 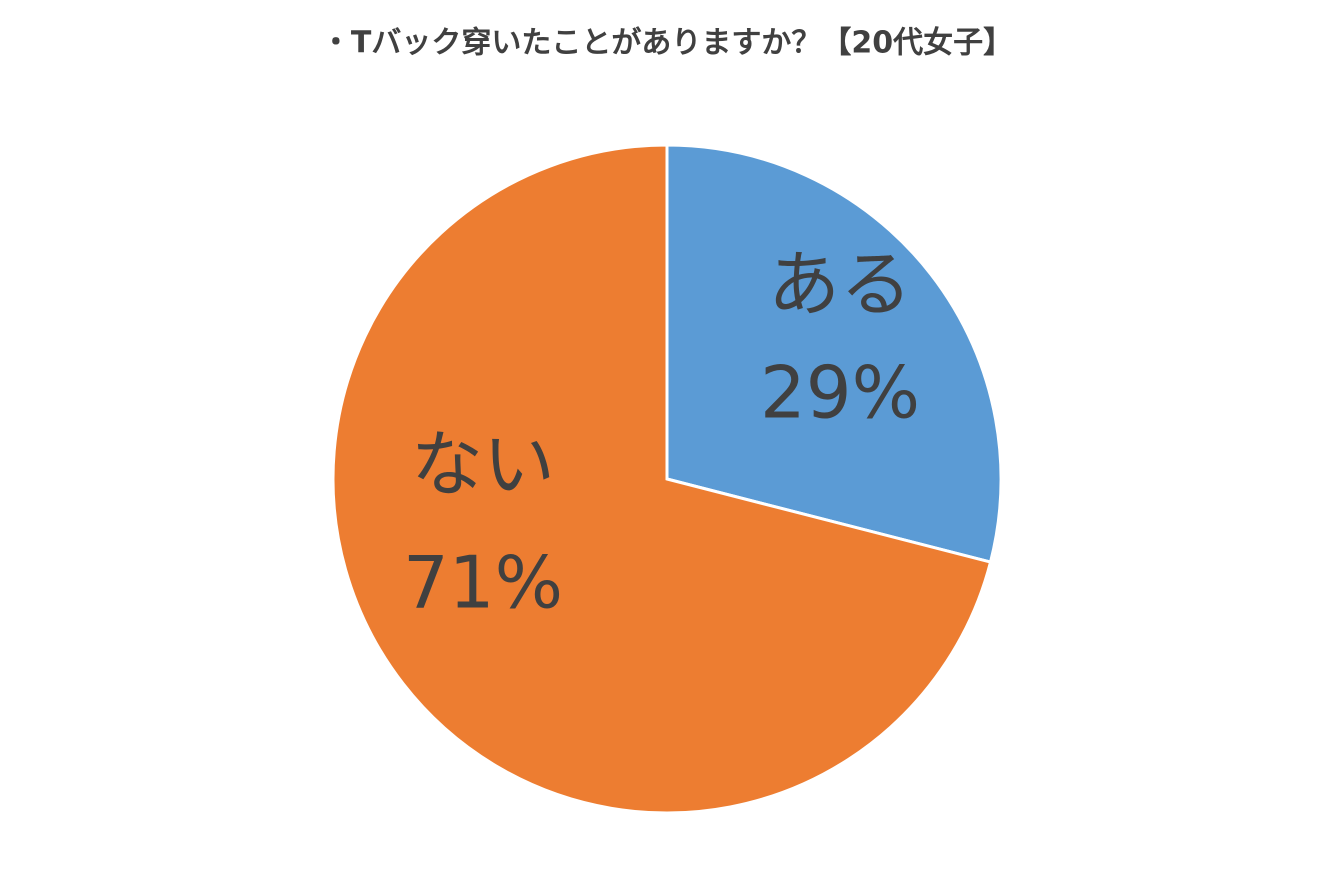 What do you see at coordinates (483, 583) in the screenshot?
I see `slice-value-label: 71%` at bounding box center [483, 583].